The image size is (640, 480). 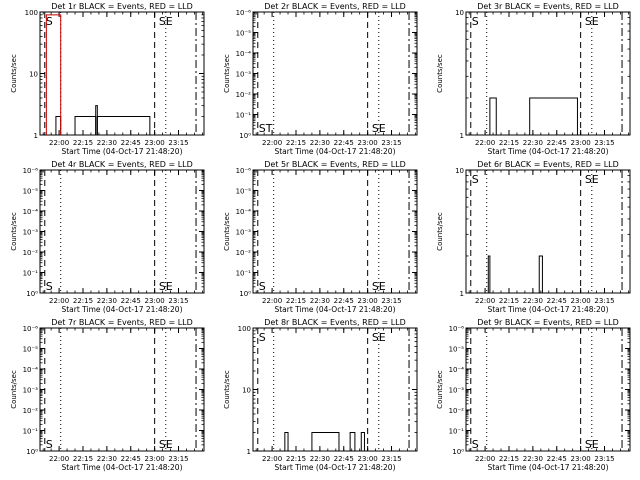 What do you see at coordinates (335, 164) in the screenshot?
I see `panel-title: Det 5r BLACK = Events, RED = LLD` at bounding box center [335, 164].